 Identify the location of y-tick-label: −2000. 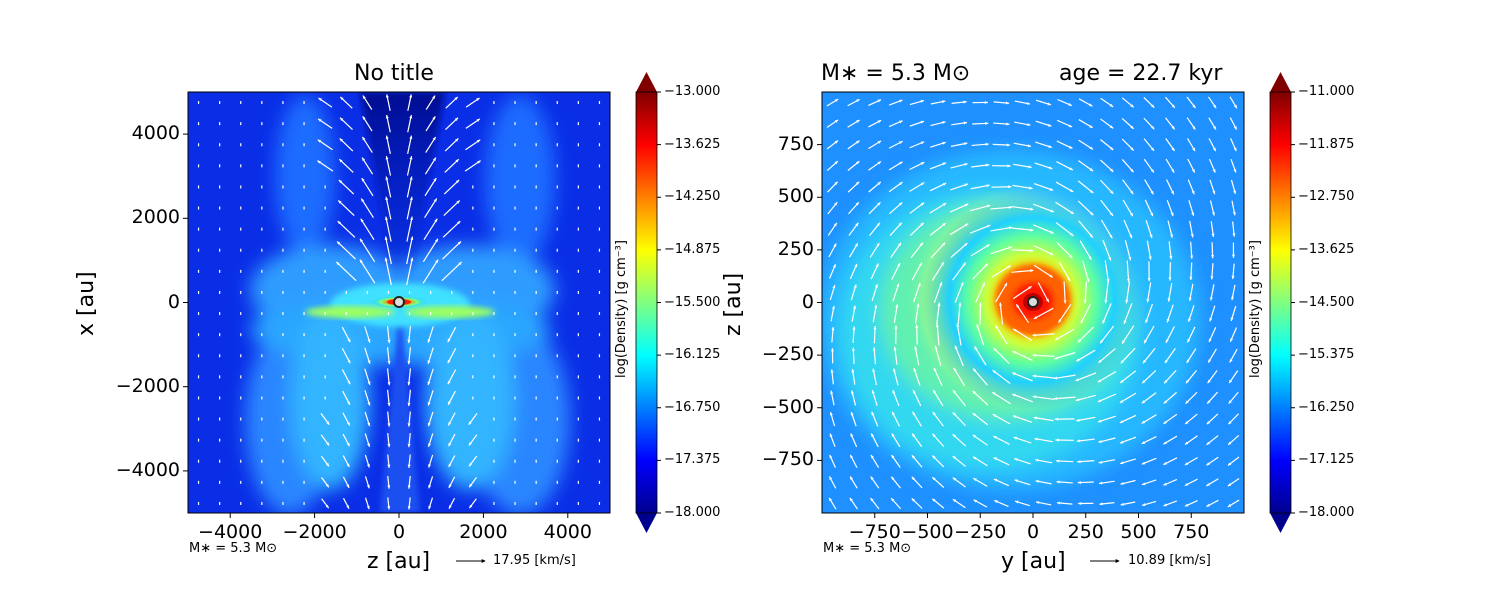
(147, 385).